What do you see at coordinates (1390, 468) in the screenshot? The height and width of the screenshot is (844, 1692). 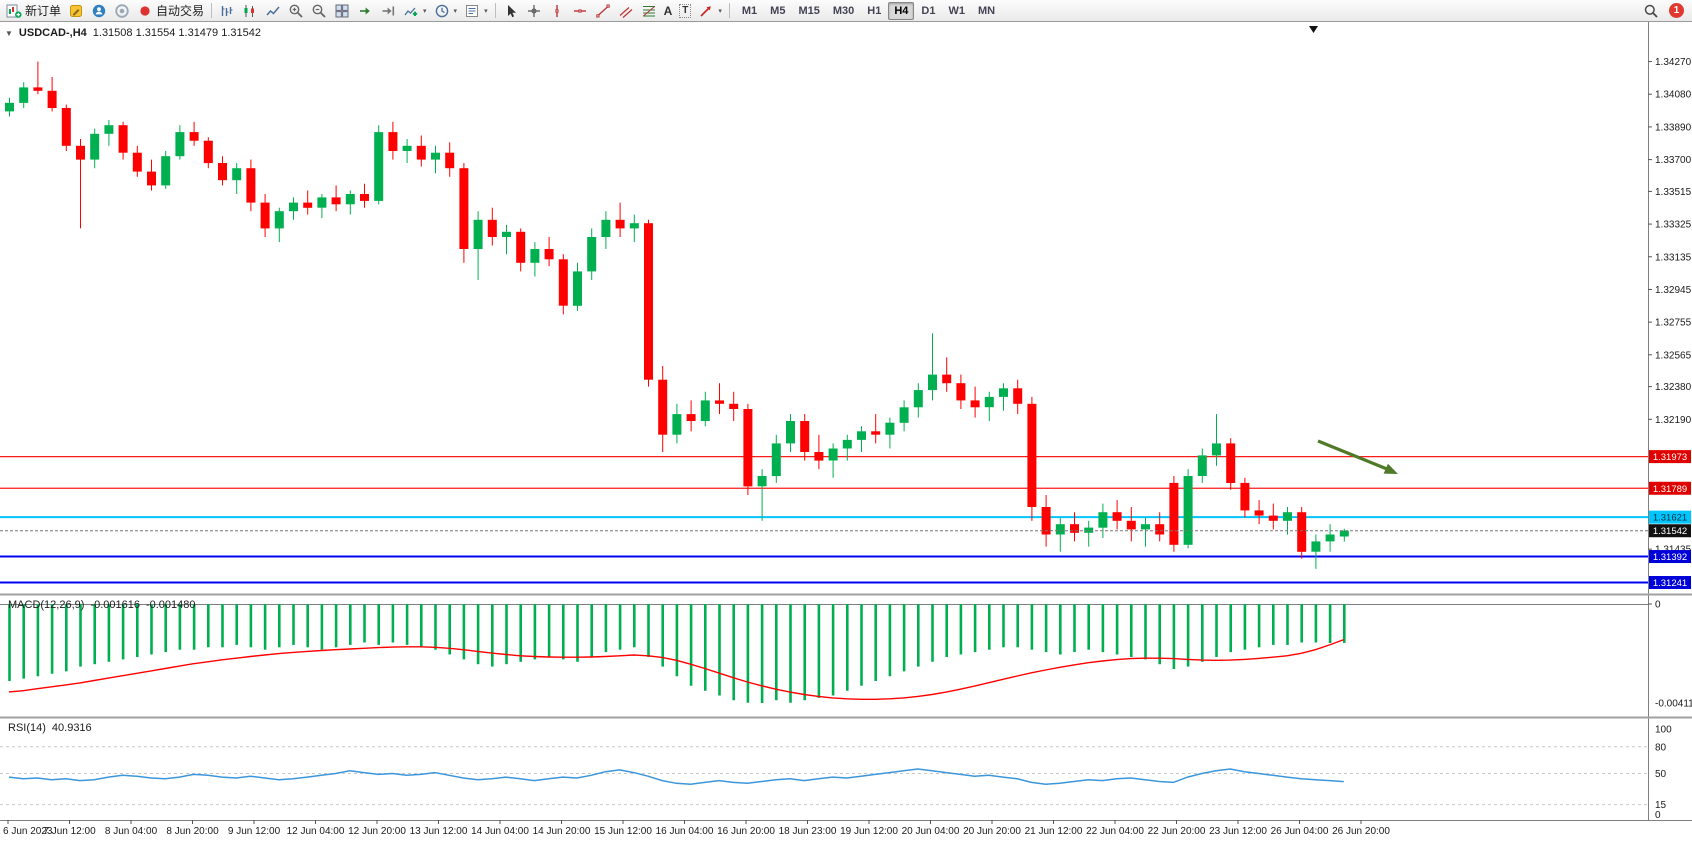 I see `trend-arrow-head` at bounding box center [1390, 468].